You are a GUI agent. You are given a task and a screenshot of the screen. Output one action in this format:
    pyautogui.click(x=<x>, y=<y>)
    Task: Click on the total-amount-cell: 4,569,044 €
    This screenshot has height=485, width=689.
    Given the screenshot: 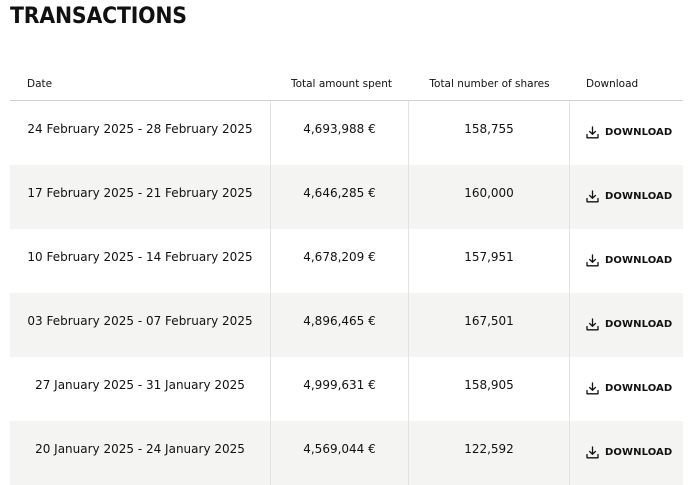 What is the action you would take?
    pyautogui.click(x=340, y=453)
    